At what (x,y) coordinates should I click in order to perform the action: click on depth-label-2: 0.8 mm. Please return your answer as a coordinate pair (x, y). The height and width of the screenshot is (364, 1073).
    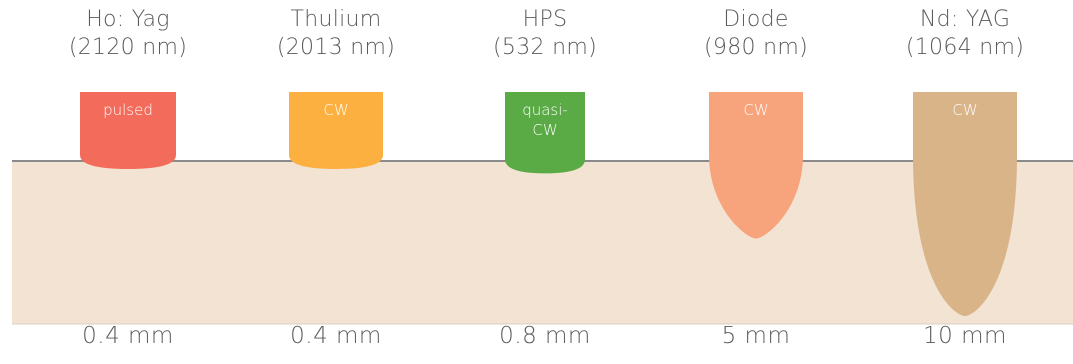
    Looking at the image, I should click on (545, 336).